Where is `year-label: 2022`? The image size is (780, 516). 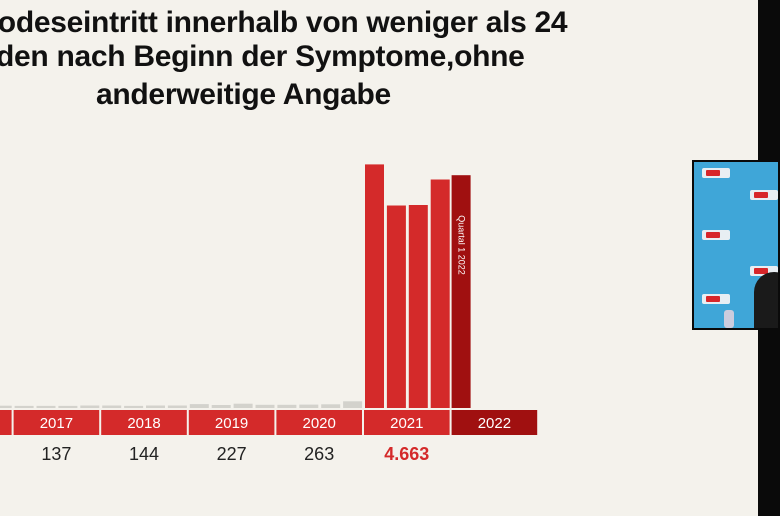
year-label: 2022 is located at coordinates (494, 423).